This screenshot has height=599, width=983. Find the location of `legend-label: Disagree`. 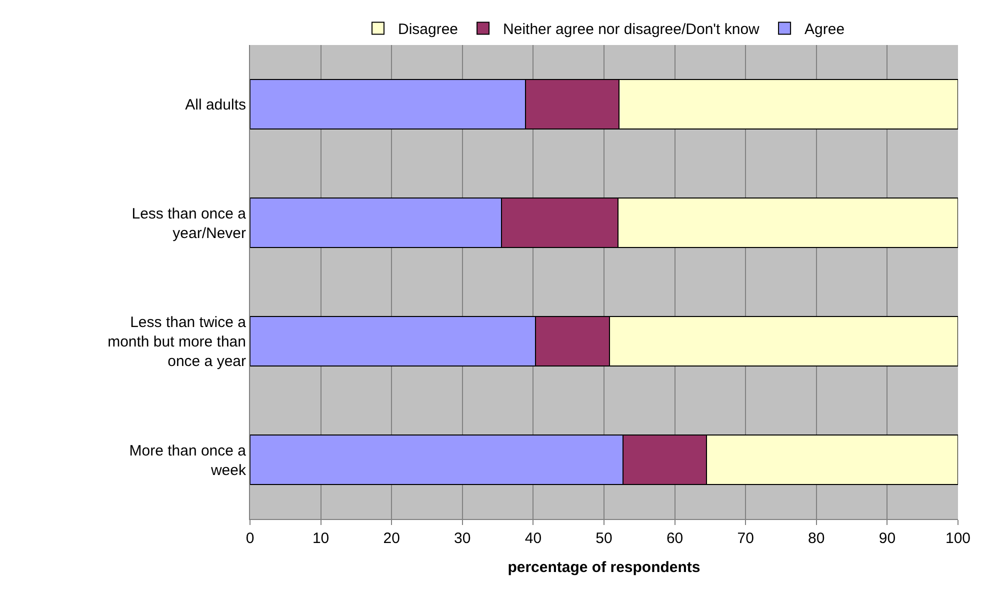

legend-label: Disagree is located at coordinates (428, 29).